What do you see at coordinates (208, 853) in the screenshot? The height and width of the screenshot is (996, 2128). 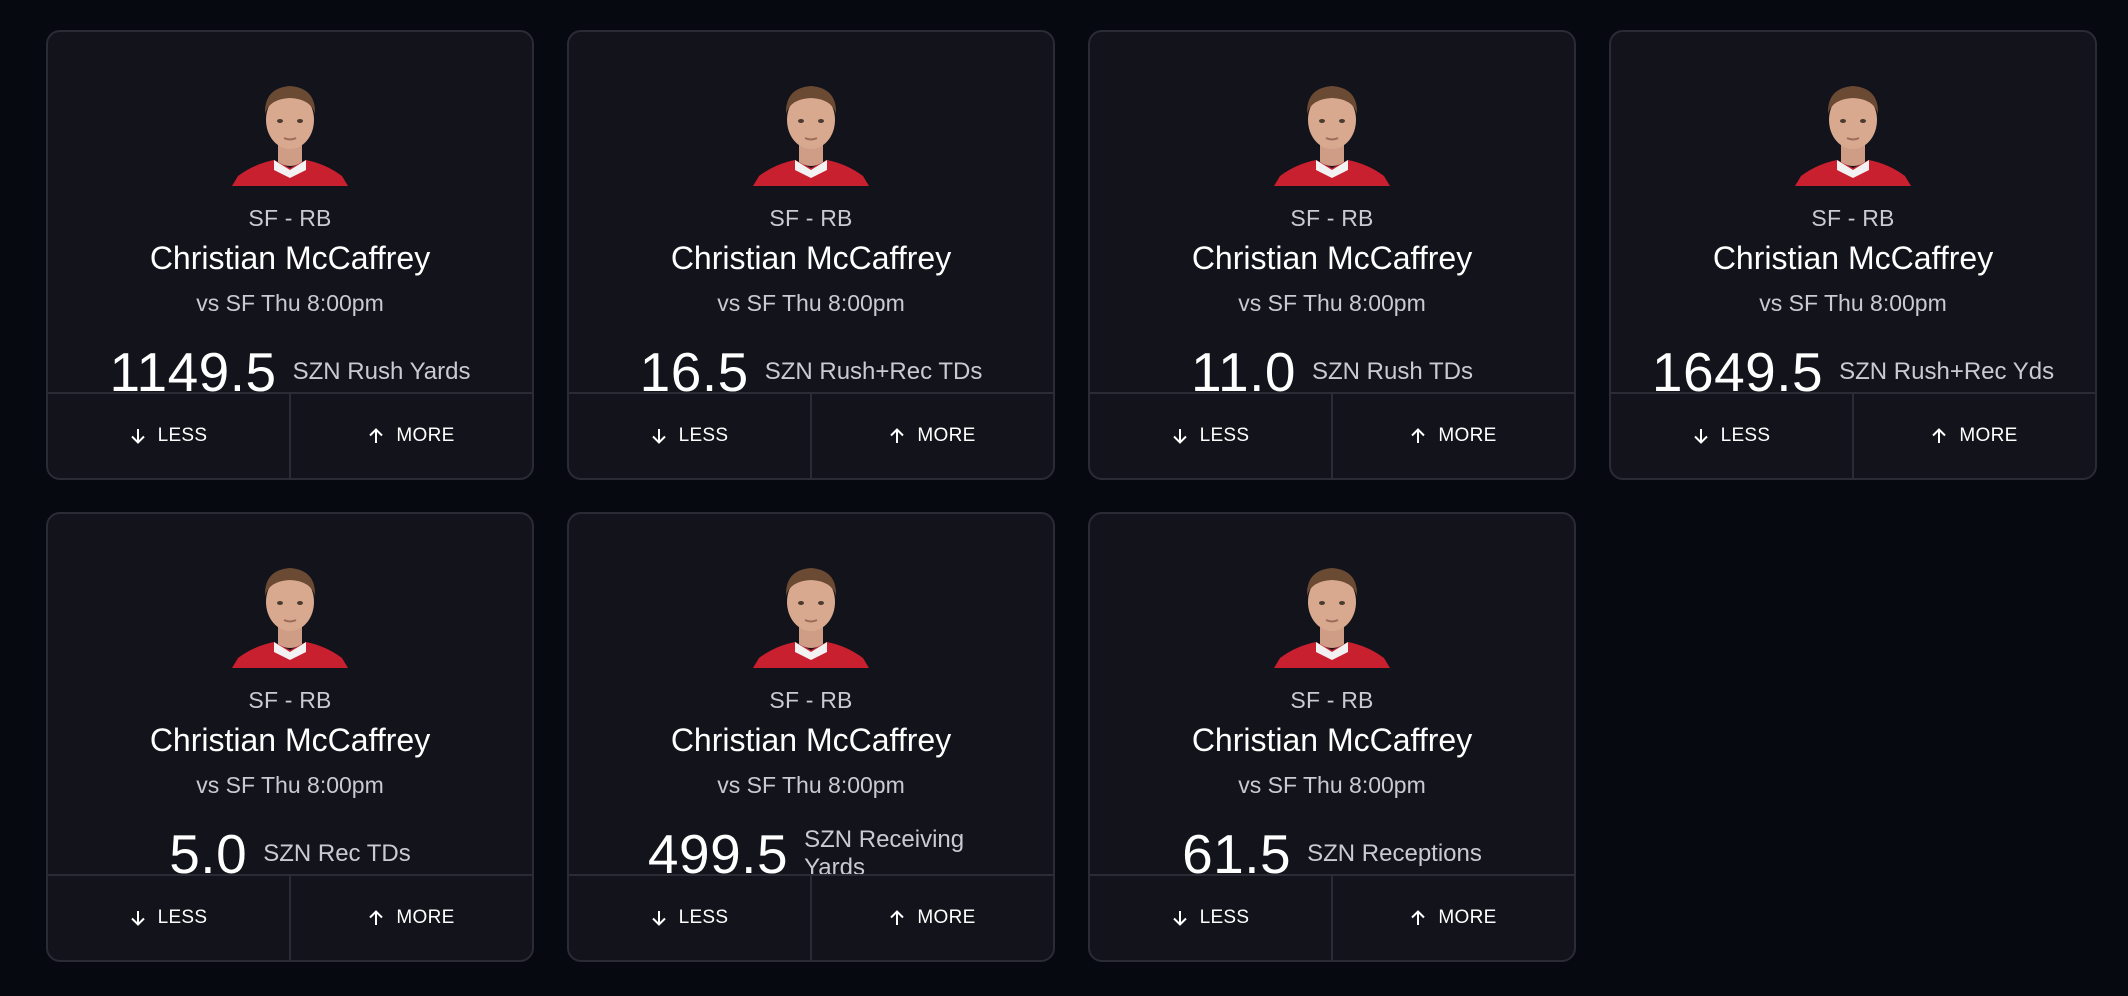 I see `line-value: 5.0` at bounding box center [208, 853].